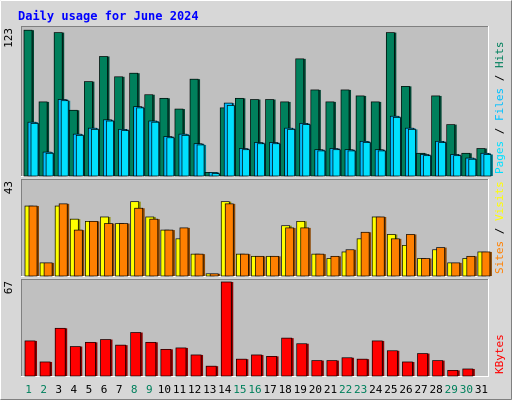  I want to click on x-tick-day-22: 22, so click(345, 389).